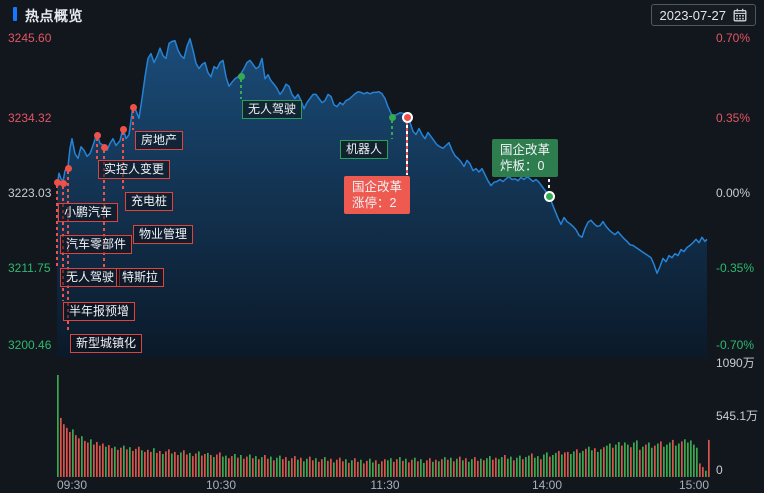  I want to click on y-axis-left-label: 3200.46, so click(30, 345).